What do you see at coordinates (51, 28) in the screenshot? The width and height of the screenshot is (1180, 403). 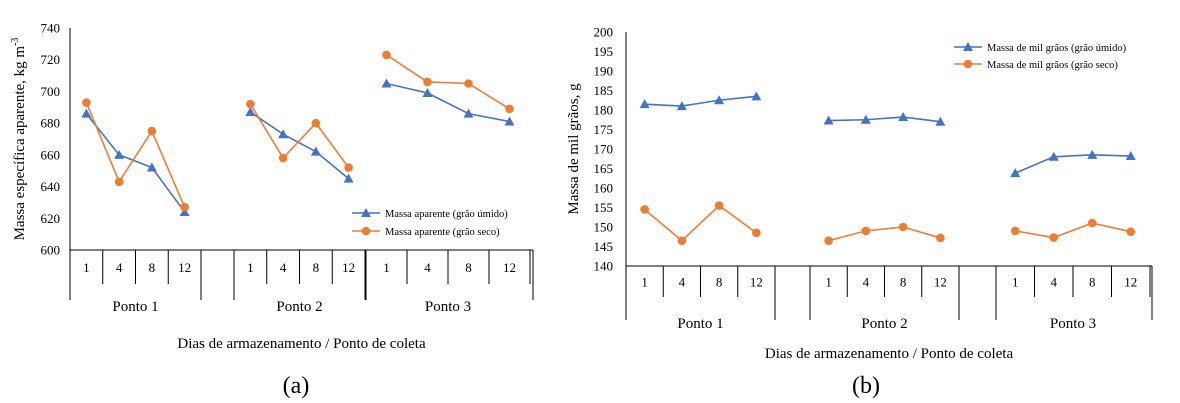 I see `y-tick-label: 740` at bounding box center [51, 28].